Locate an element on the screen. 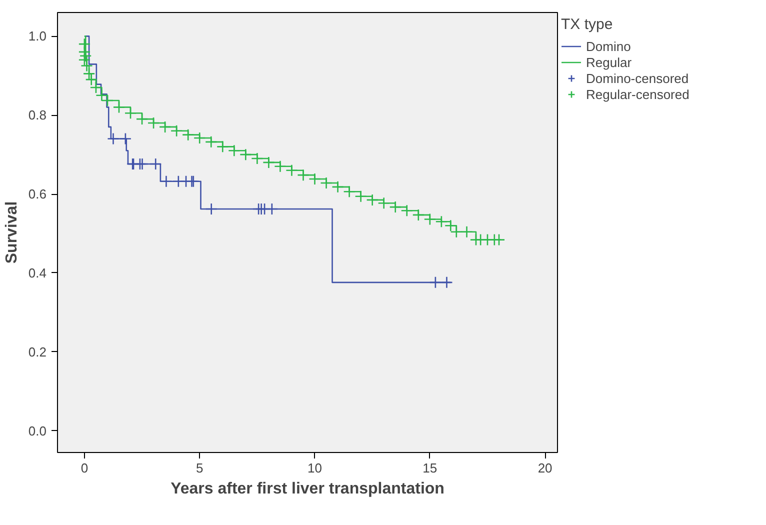 The width and height of the screenshot is (766, 525). y-tick-label: 1.0 is located at coordinates (37, 36).